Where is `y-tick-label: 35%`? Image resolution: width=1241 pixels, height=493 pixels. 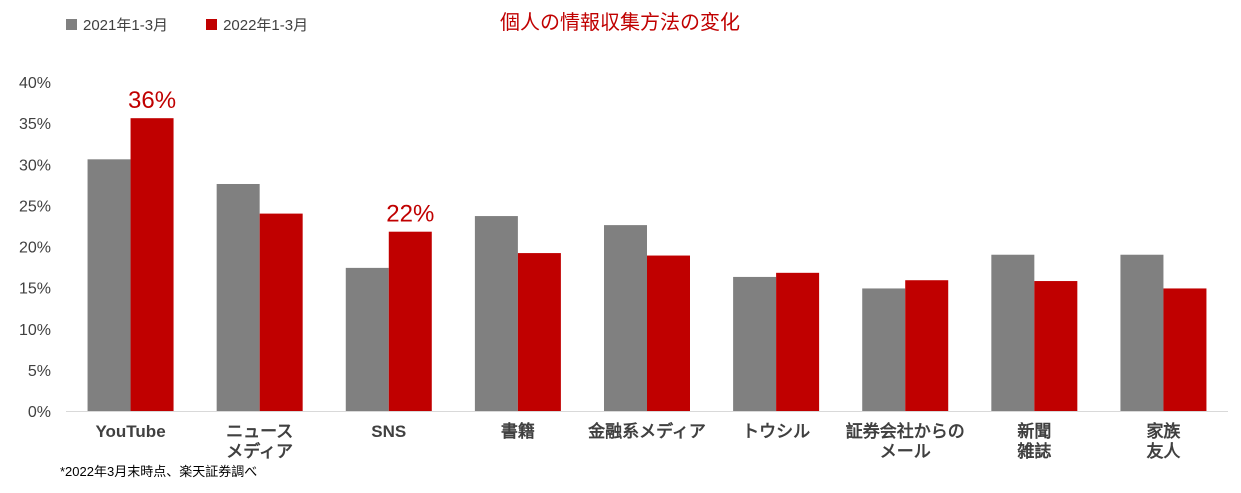
y-tick-label: 35% is located at coordinates (35, 124).